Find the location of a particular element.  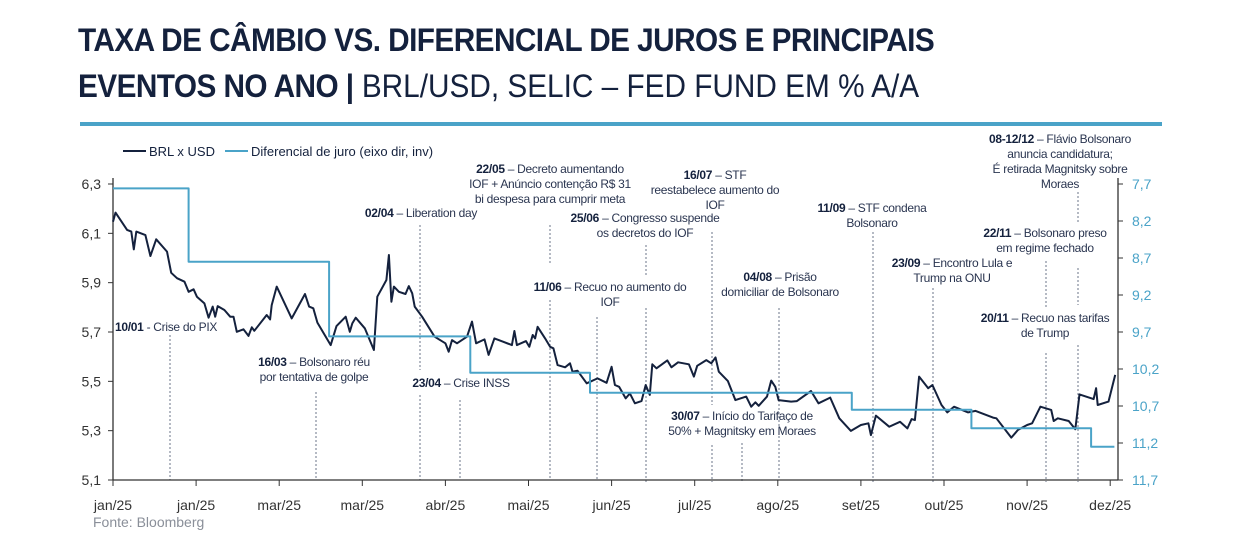

annotation-text: anuncia candidatura; is located at coordinates (1060, 154).